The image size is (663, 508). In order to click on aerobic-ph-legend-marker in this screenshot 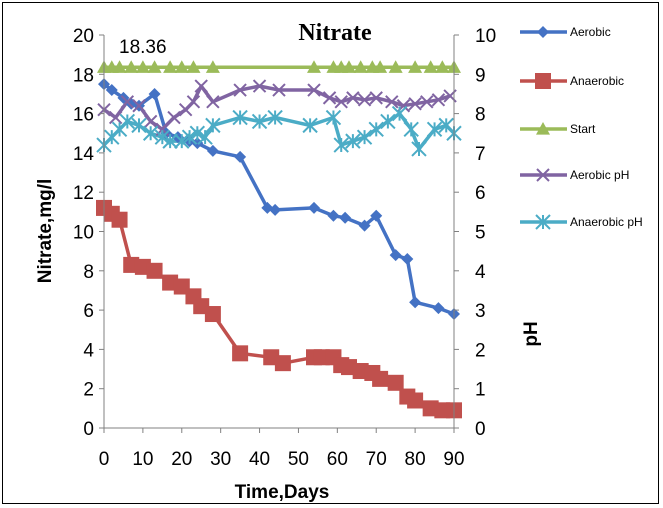, I will do `click(543, 175)`.